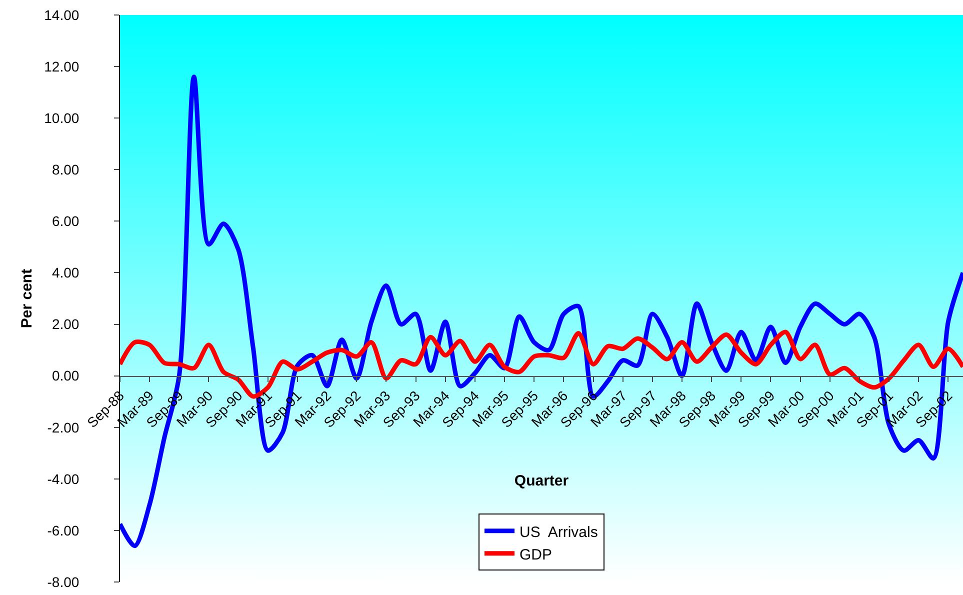  Describe the element at coordinates (27, 298) in the screenshot. I see `y-axis-title: Per cent` at that location.